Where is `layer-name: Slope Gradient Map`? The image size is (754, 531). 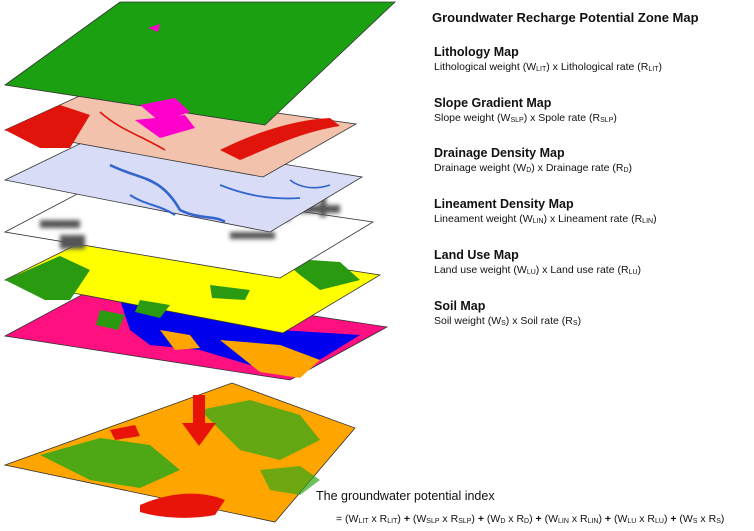 layer-name: Slope Gradient Map is located at coordinates (493, 103).